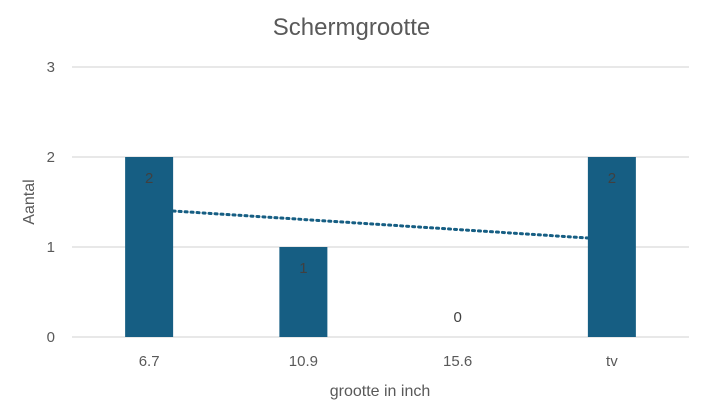 This screenshot has width=703, height=414. I want to click on chart-title: Schermgrootte, so click(351, 27).